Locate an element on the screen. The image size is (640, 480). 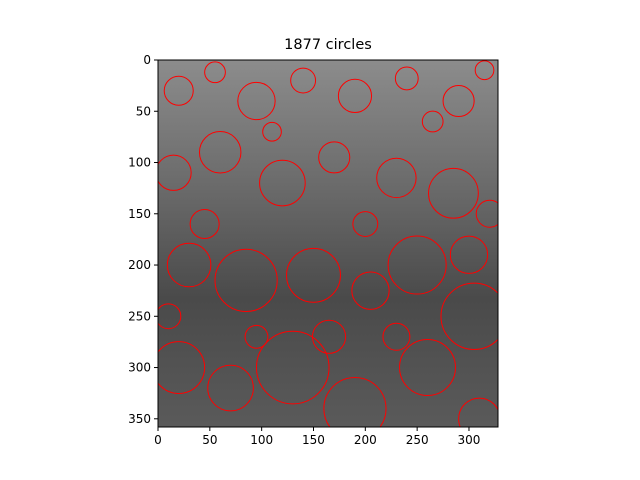
x-tick-label: 250 is located at coordinates (417, 440).